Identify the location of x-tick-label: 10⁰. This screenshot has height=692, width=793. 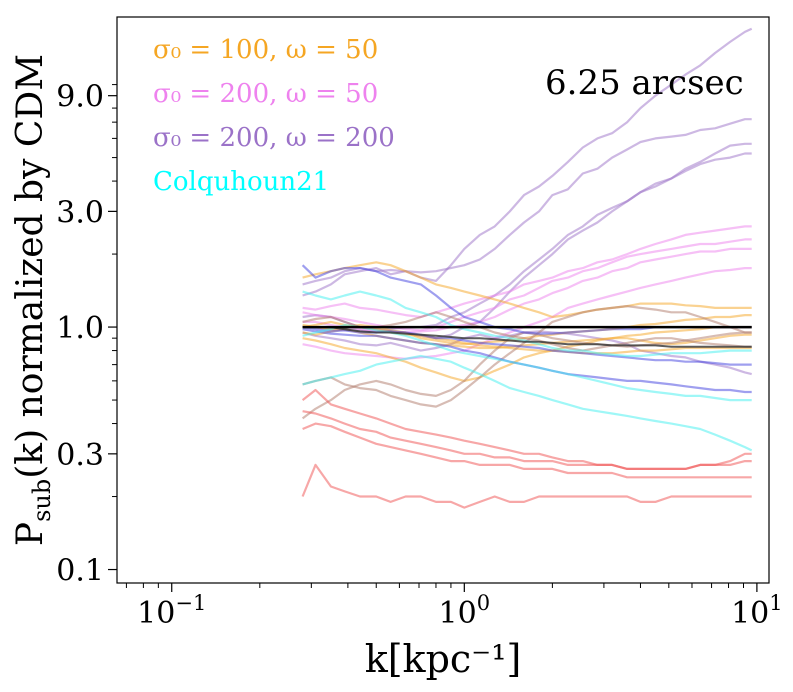
(465, 611).